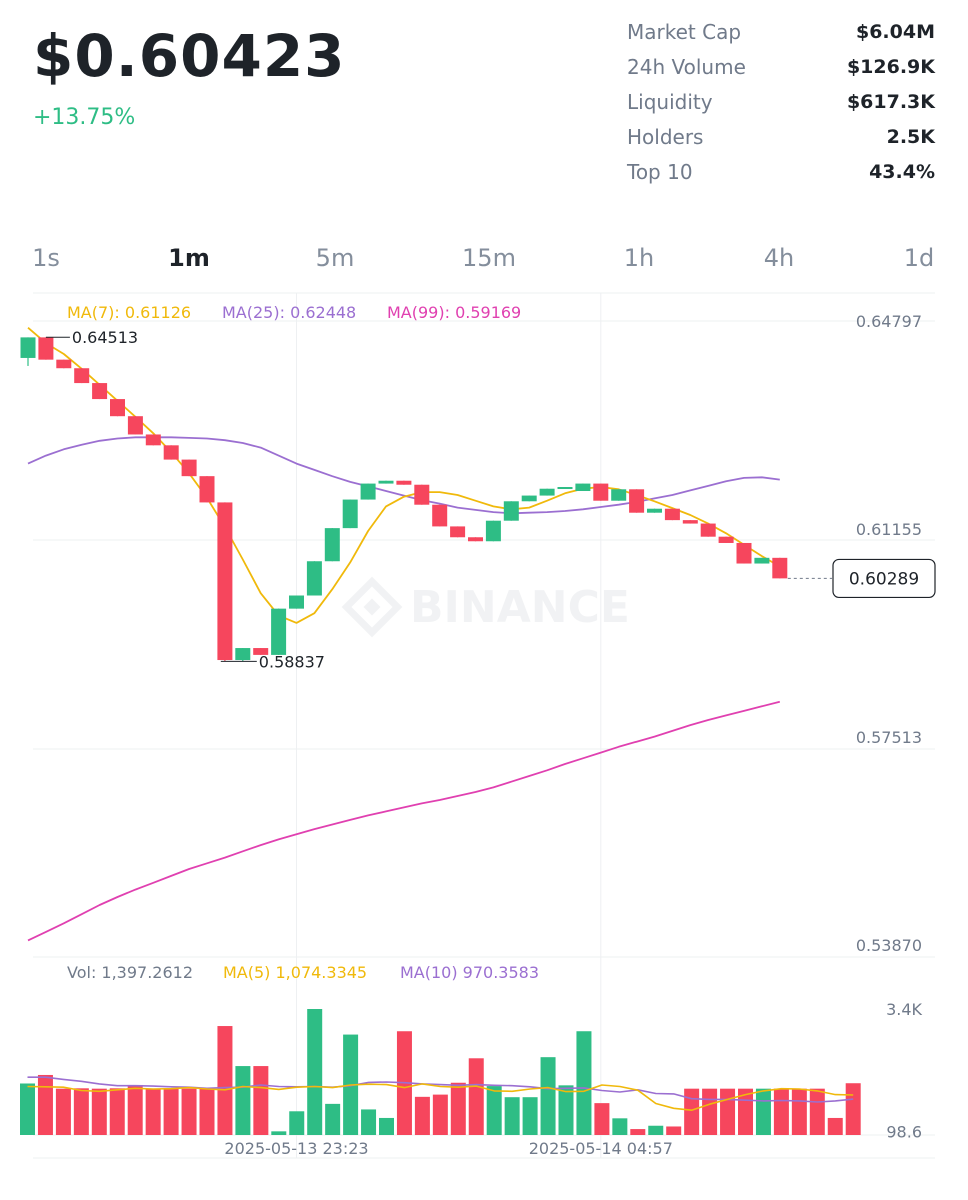 This screenshot has height=1200, width=968. Describe the element at coordinates (889, 529) in the screenshot. I see `y-tick-label: 0.61155` at that location.